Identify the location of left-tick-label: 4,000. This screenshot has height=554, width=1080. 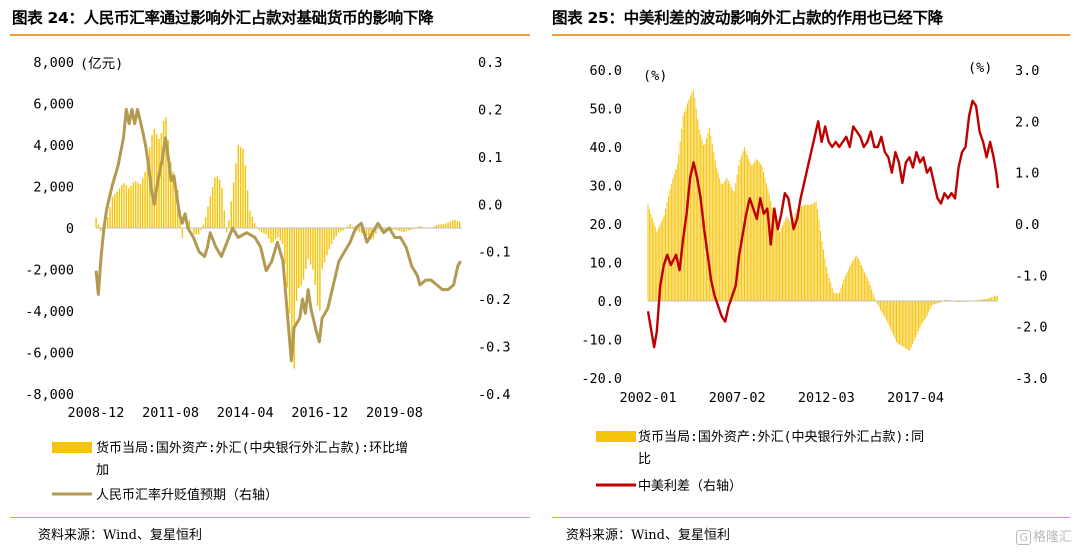
(53, 146).